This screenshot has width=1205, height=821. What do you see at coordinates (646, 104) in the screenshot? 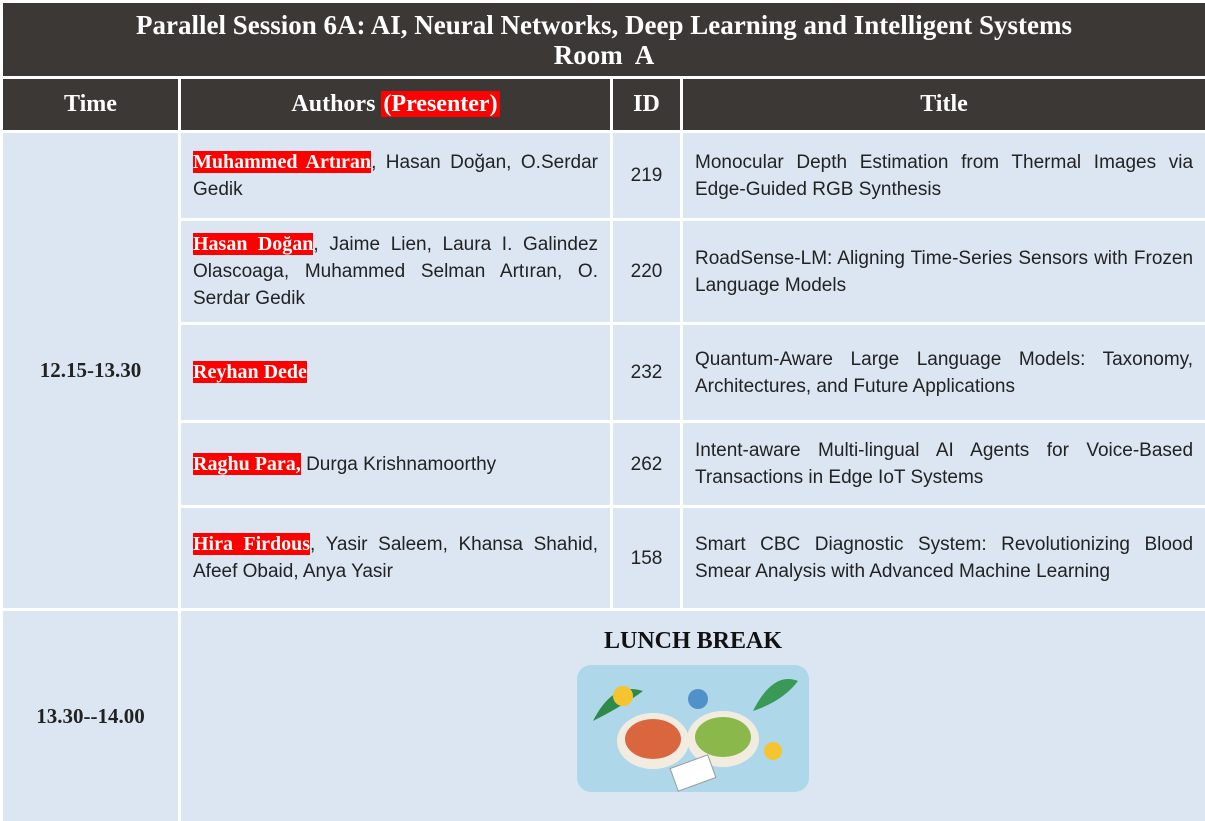
I see `id-header: ID` at bounding box center [646, 104].